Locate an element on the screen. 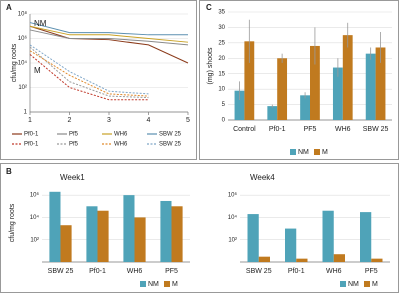 This screenshot has height=294, width=400. annotation: NM is located at coordinates (40, 23).